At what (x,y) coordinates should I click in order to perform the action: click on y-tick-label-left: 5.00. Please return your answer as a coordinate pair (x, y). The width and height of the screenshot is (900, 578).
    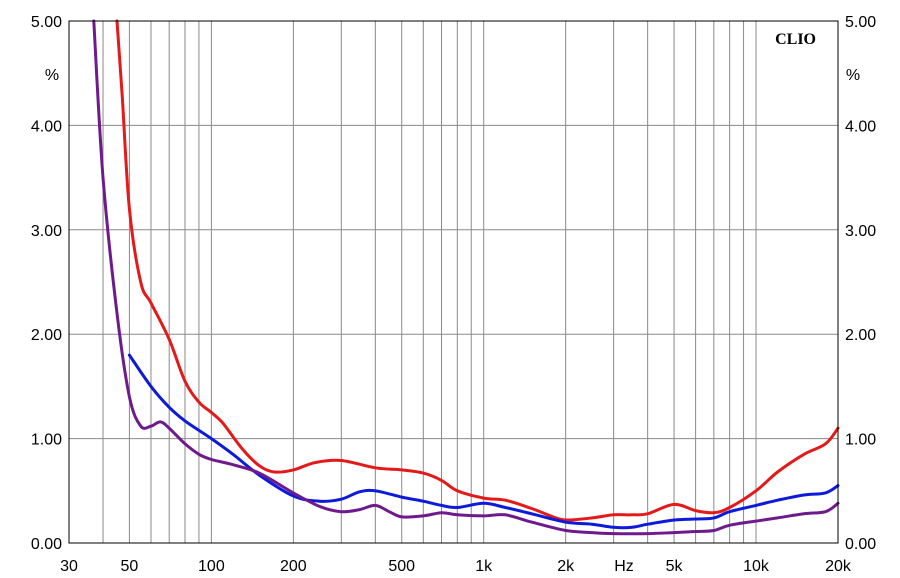
    Looking at the image, I should click on (46, 22).